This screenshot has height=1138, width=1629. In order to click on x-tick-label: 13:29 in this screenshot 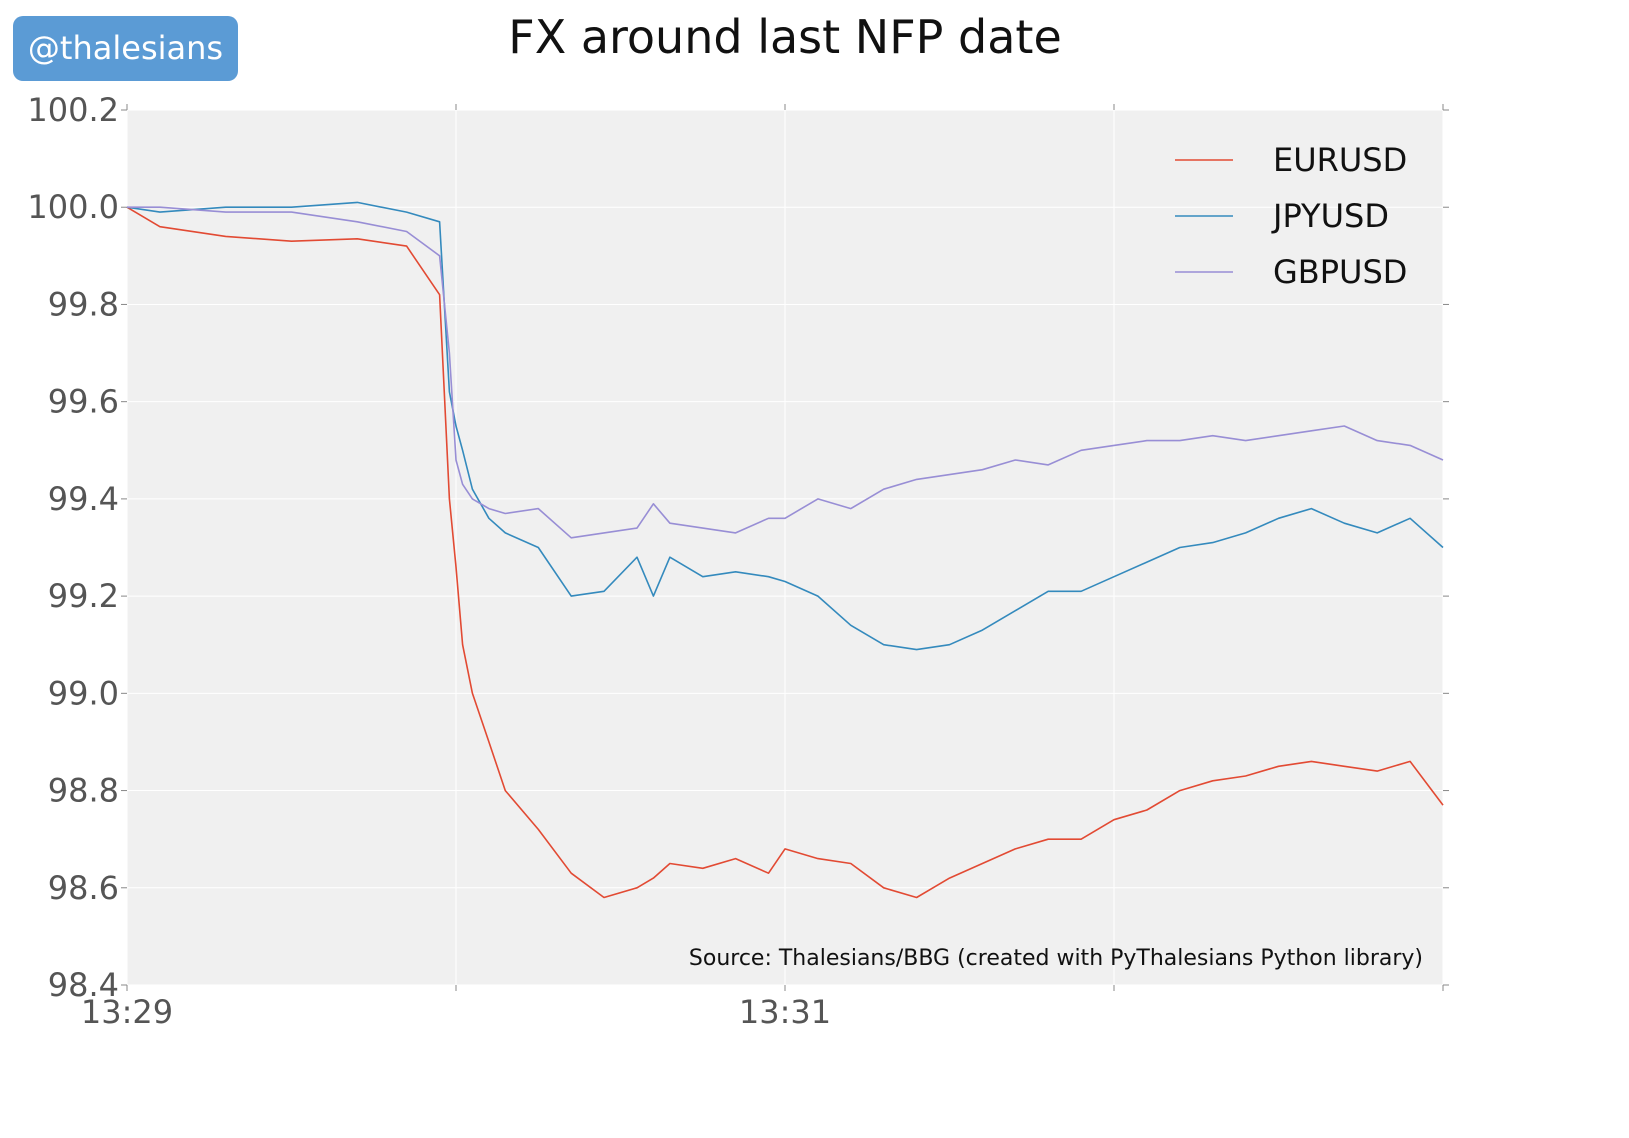, I will do `click(127, 1012)`.